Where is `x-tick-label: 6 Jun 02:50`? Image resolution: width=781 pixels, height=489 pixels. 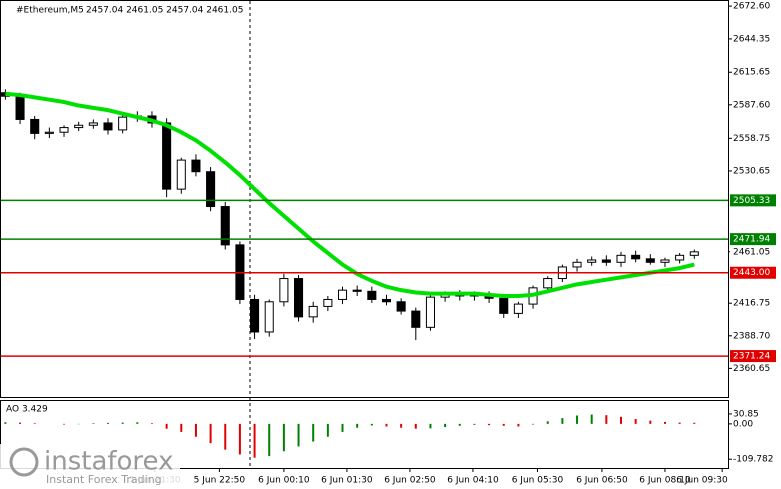 x-tick-label: 6 Jun 02:50 is located at coordinates (410, 481).